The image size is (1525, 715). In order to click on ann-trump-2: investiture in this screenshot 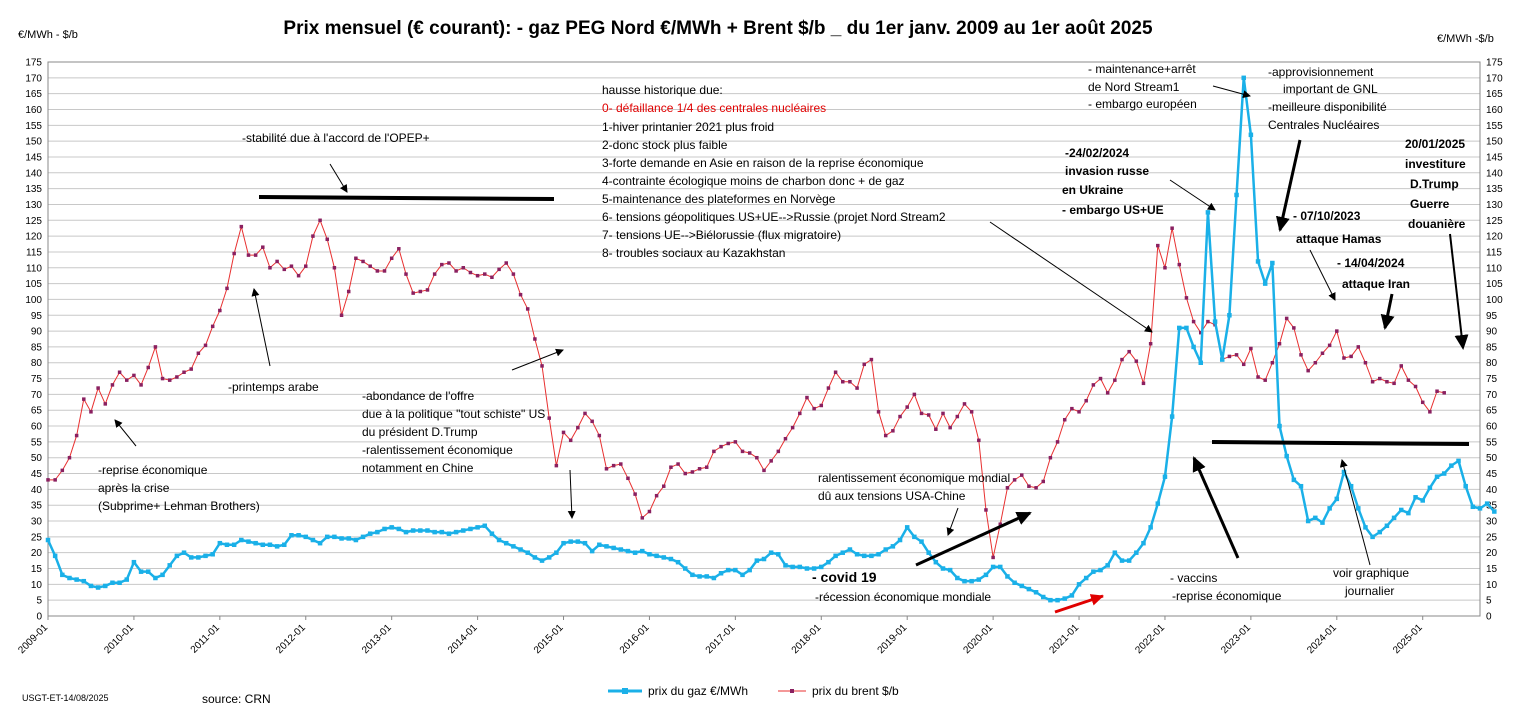, I will do `click(1435, 164)`.